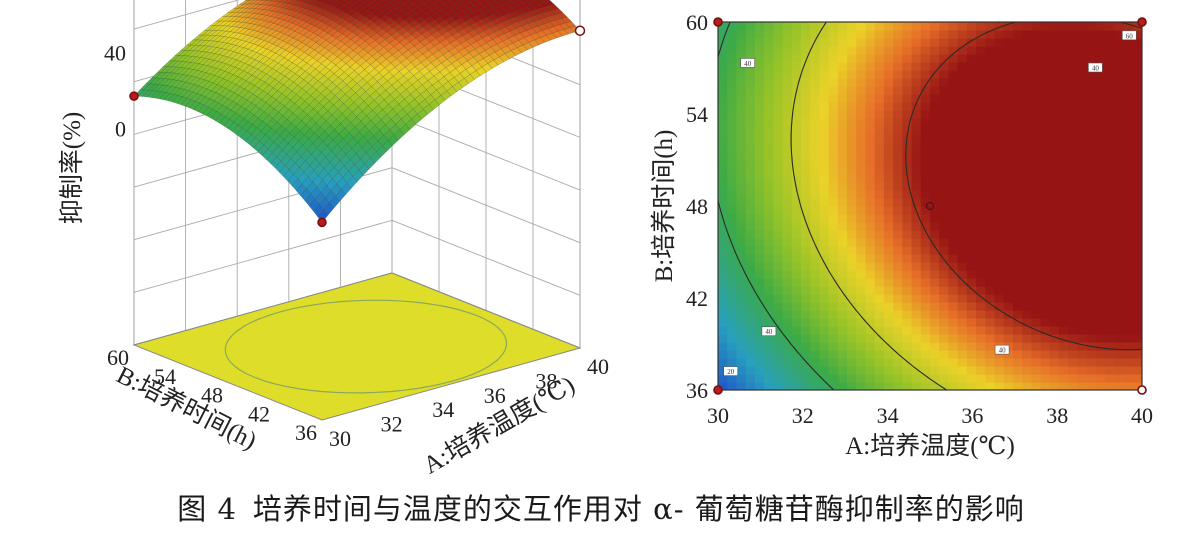  What do you see at coordinates (888, 415) in the screenshot?
I see `contour-x-tick: 34` at bounding box center [888, 415].